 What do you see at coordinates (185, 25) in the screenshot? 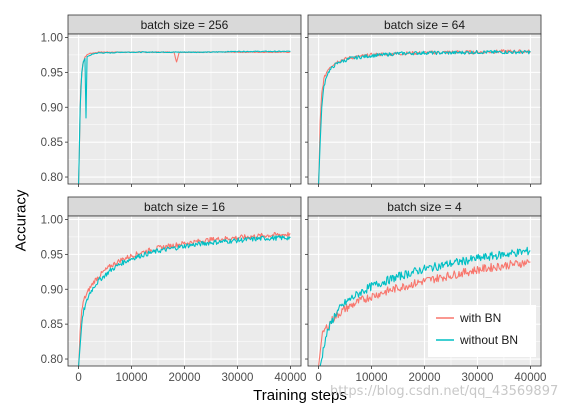
I see `panel-strip-title: batch size = 256` at bounding box center [185, 25].